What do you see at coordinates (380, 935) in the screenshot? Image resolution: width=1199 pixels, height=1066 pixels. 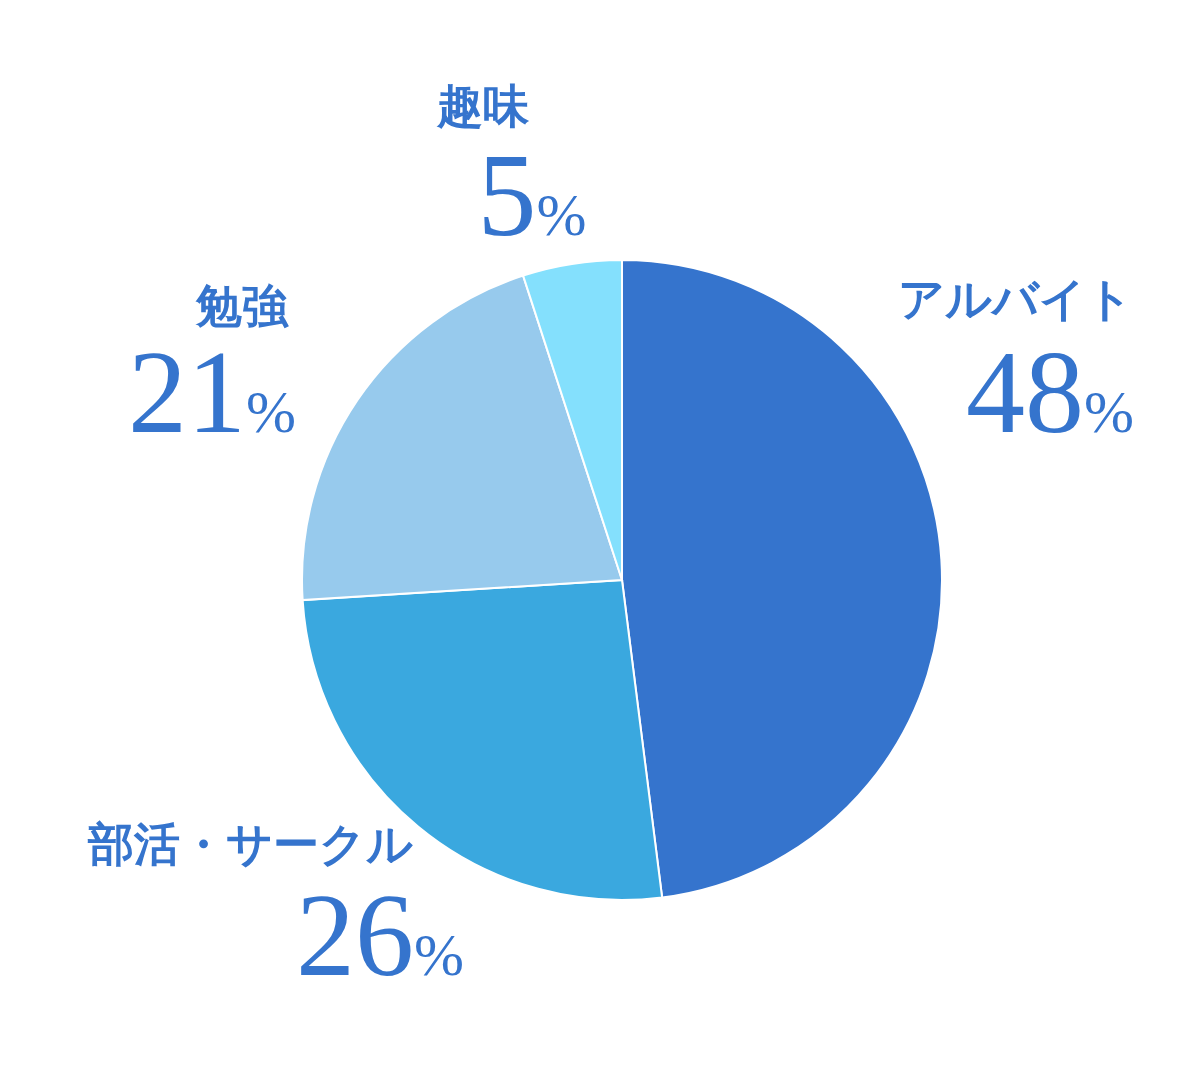 I see `data-label: 26%` at bounding box center [380, 935].